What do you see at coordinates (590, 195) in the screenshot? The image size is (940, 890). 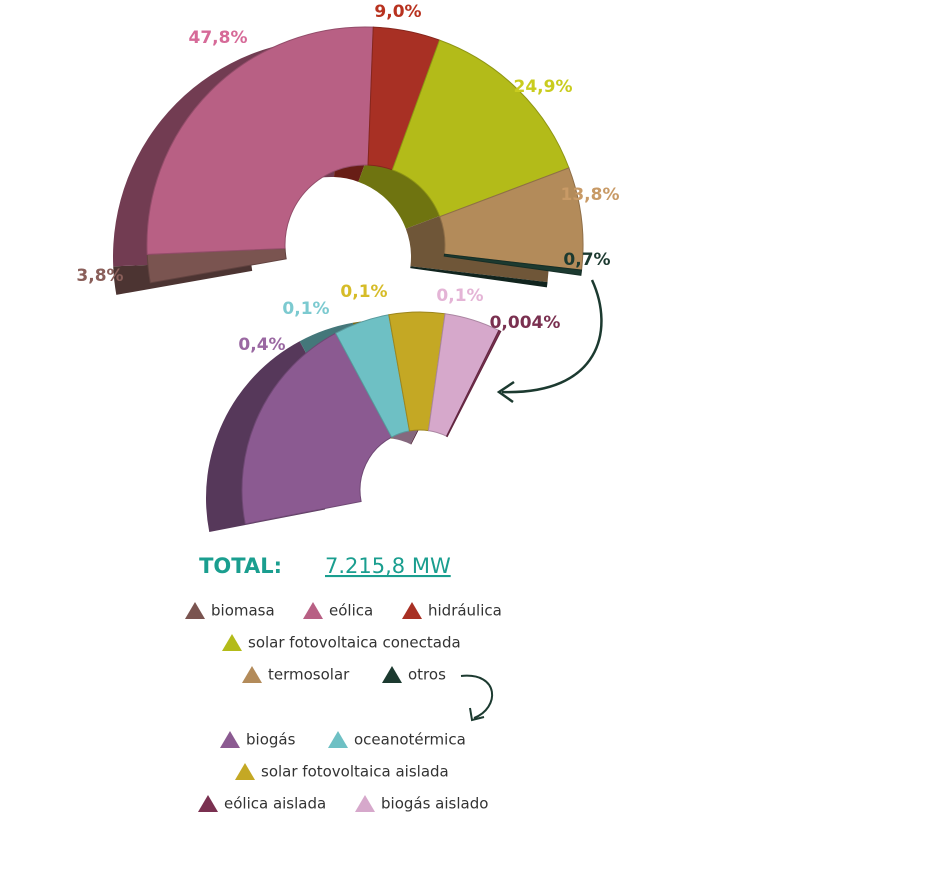 I see `value-label: 13,8%` at bounding box center [590, 195].